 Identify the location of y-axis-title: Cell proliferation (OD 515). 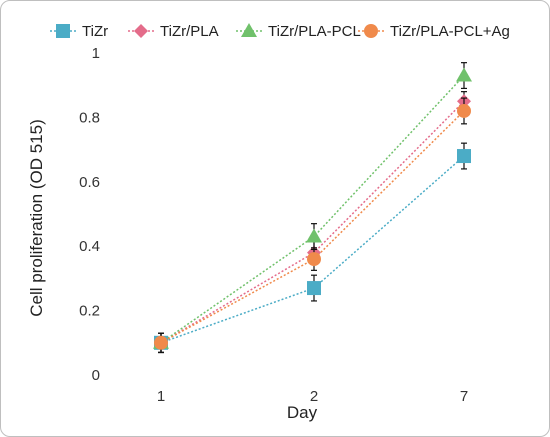
(36, 217).